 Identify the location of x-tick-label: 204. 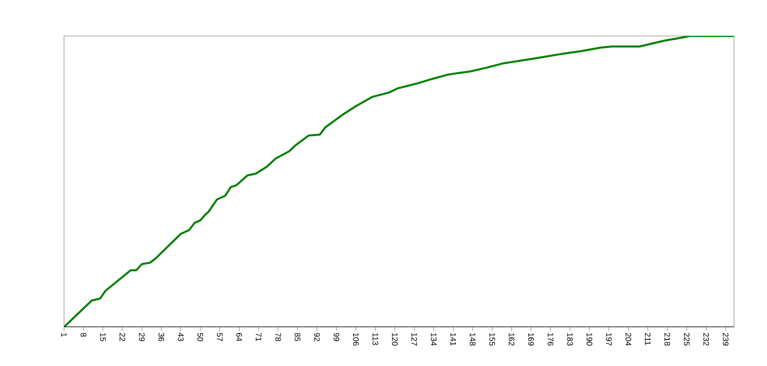
(629, 339).